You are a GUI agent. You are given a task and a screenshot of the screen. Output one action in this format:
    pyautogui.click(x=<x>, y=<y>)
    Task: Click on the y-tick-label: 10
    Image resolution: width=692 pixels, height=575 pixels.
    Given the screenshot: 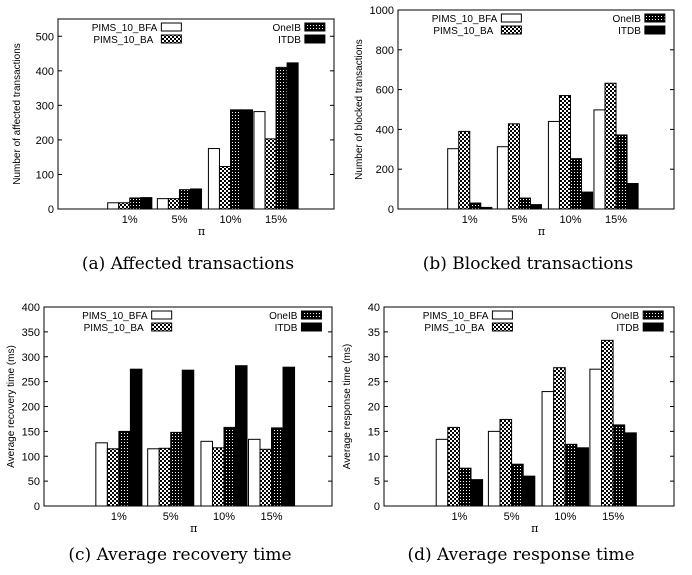 What is the action you would take?
    pyautogui.click(x=374, y=457)
    